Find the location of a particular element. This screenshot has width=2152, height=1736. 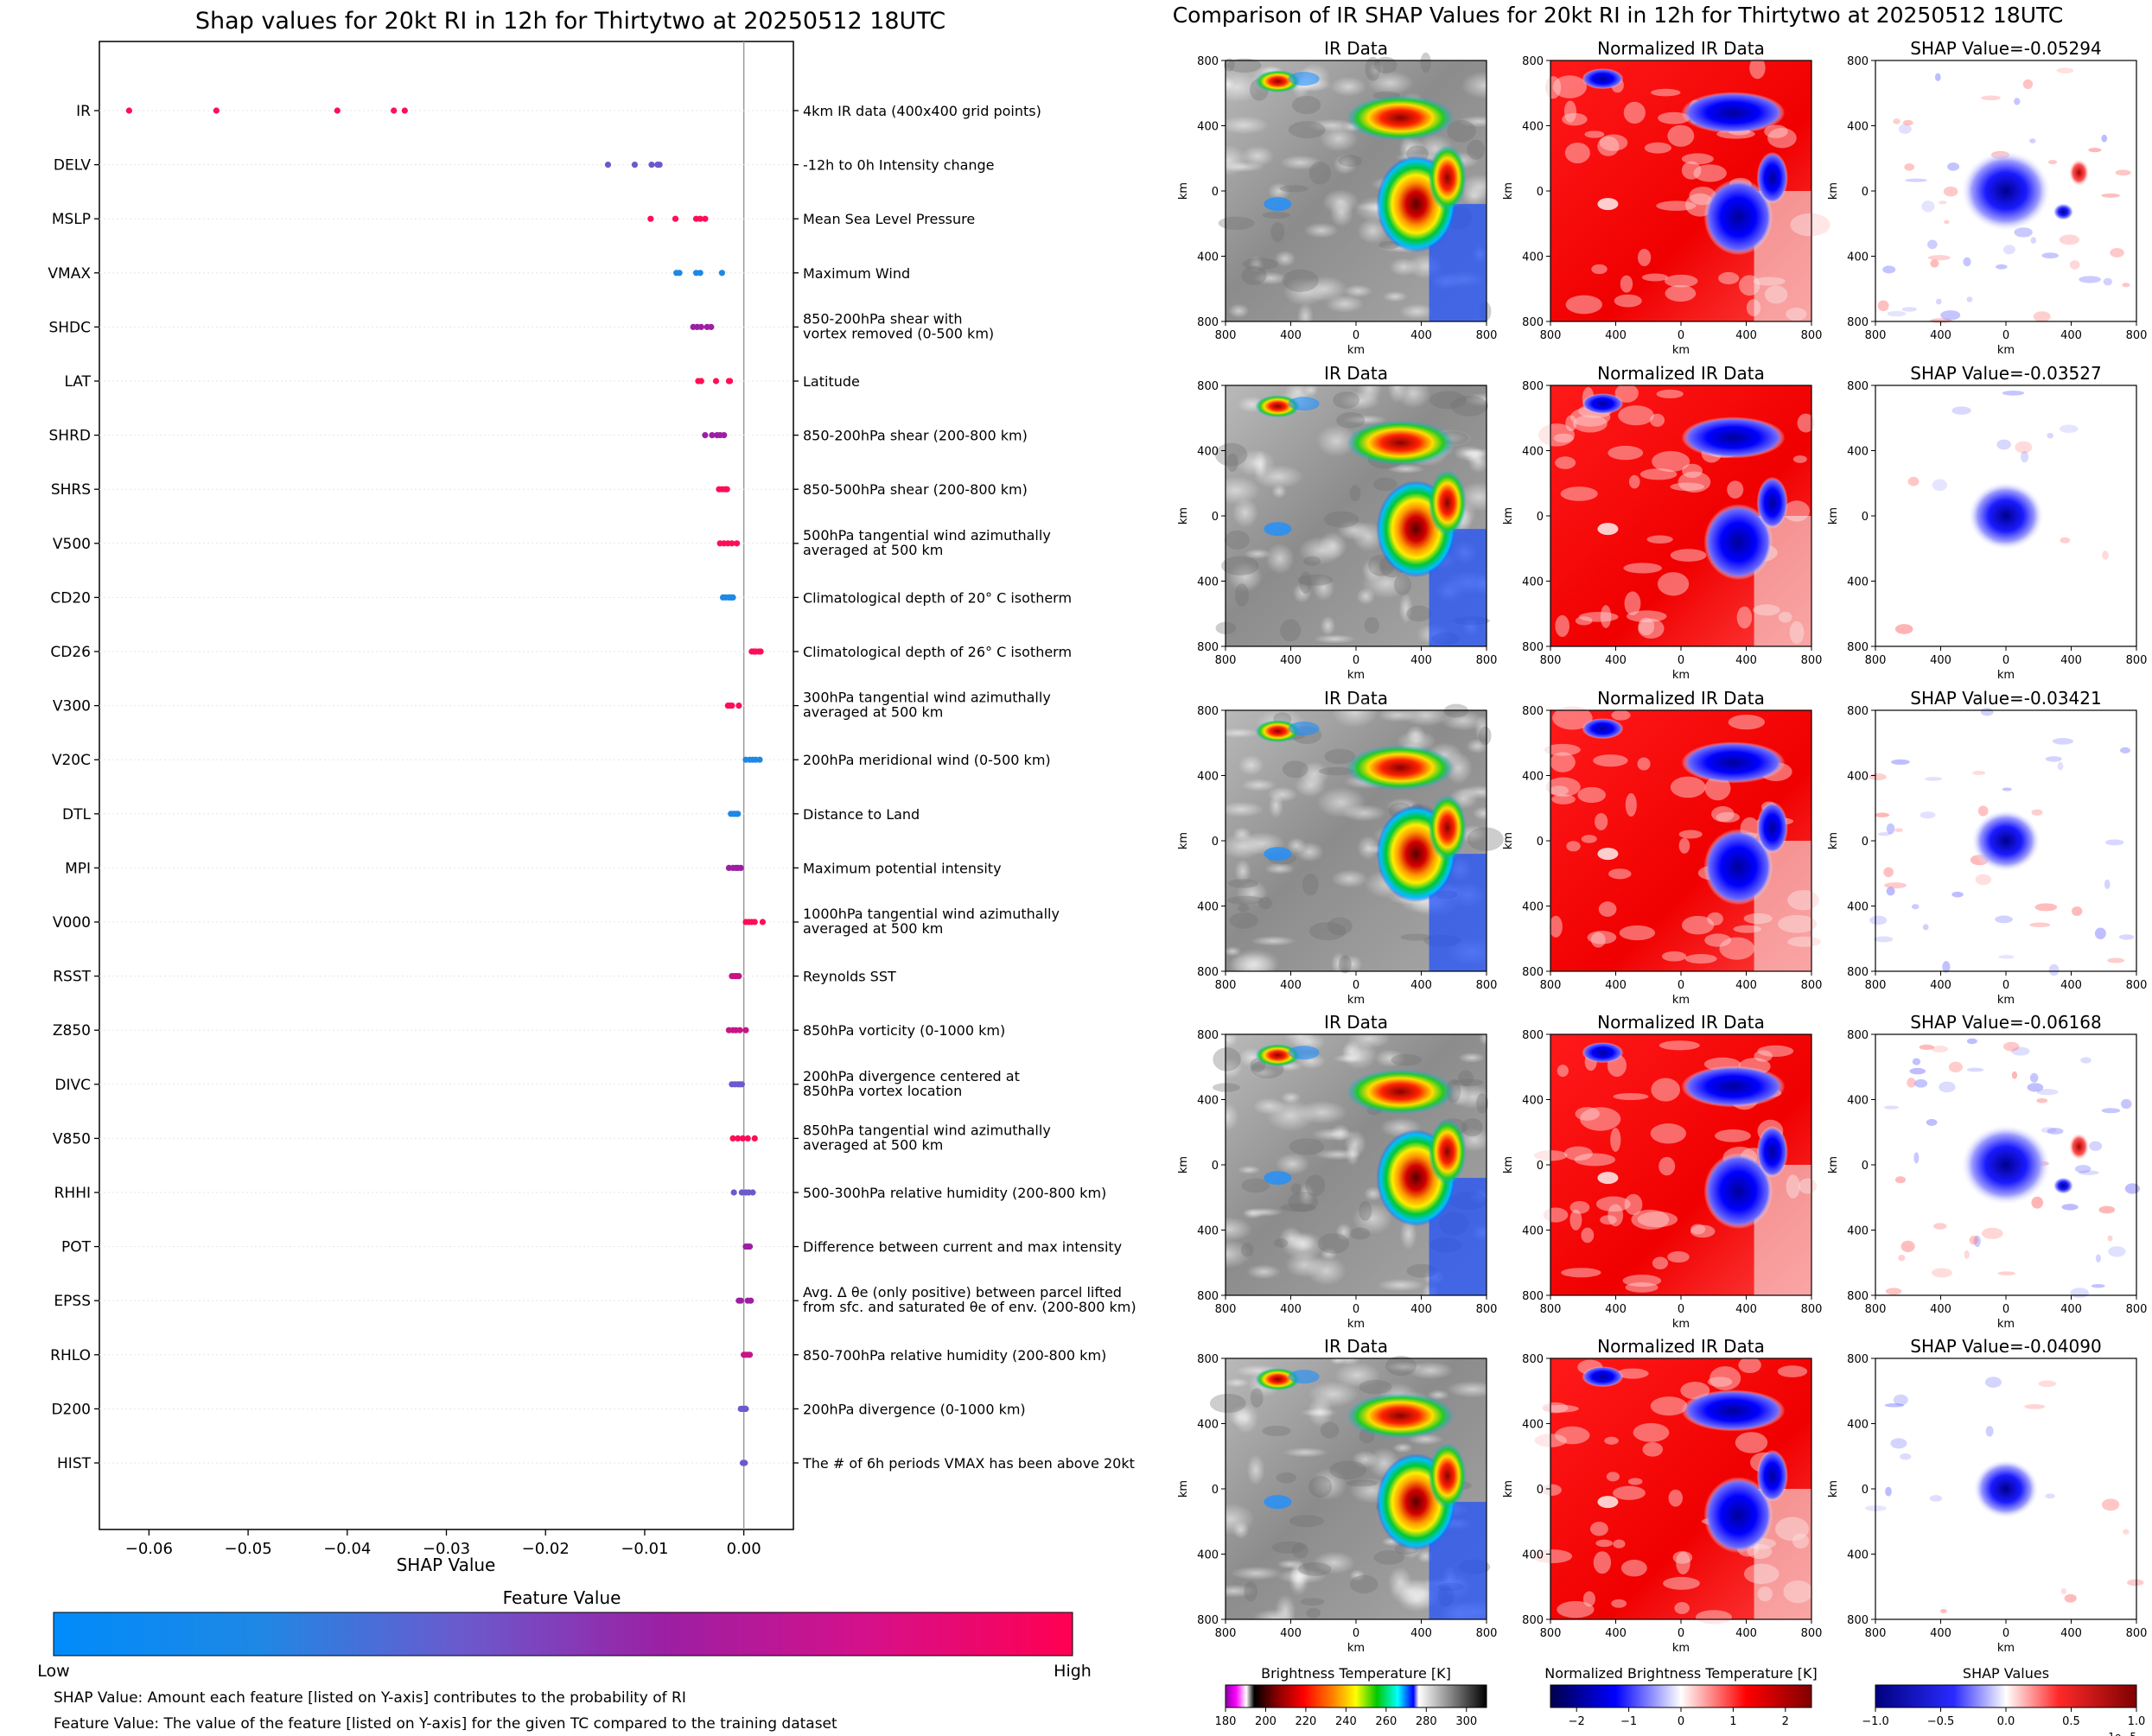

colorbar-gradient is located at coordinates (2006, 1696).